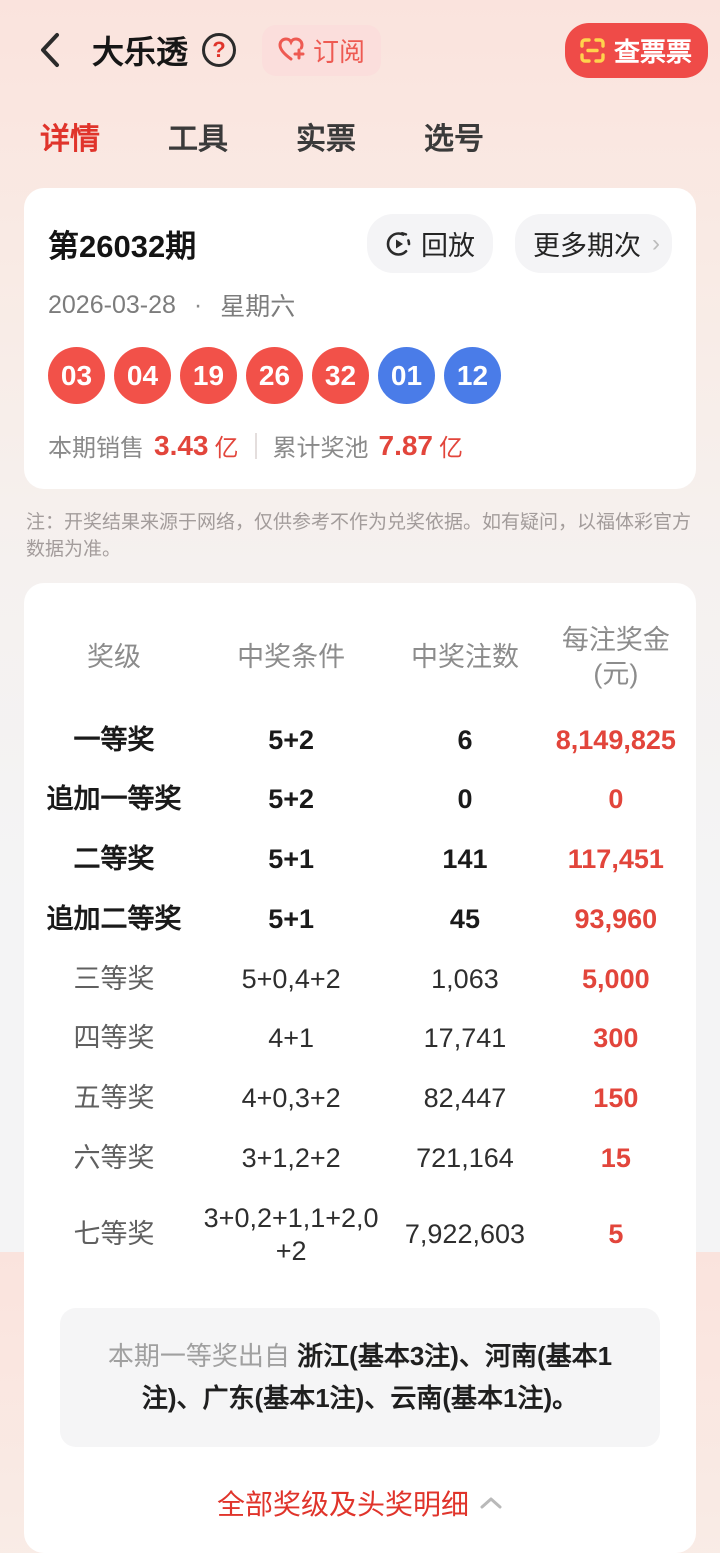 The height and width of the screenshot is (1553, 720). Describe the element at coordinates (360, 920) in the screenshot. I see `table-row: 追加二等奖 5+1 45 93,960` at that location.